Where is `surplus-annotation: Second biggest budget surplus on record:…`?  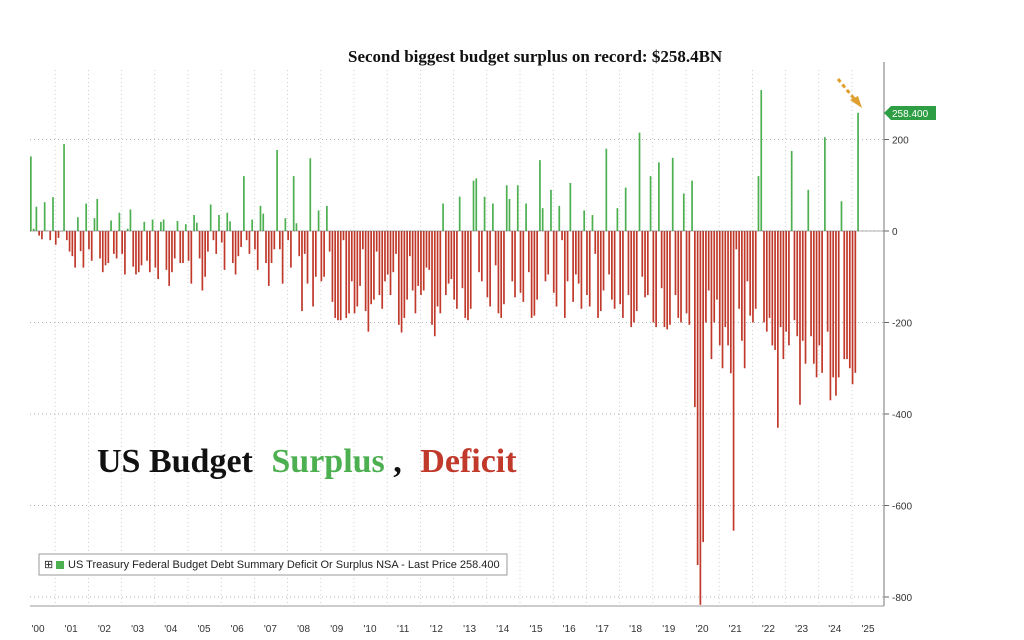 surplus-annotation: Second biggest budget surplus on record:… is located at coordinates (535, 56).